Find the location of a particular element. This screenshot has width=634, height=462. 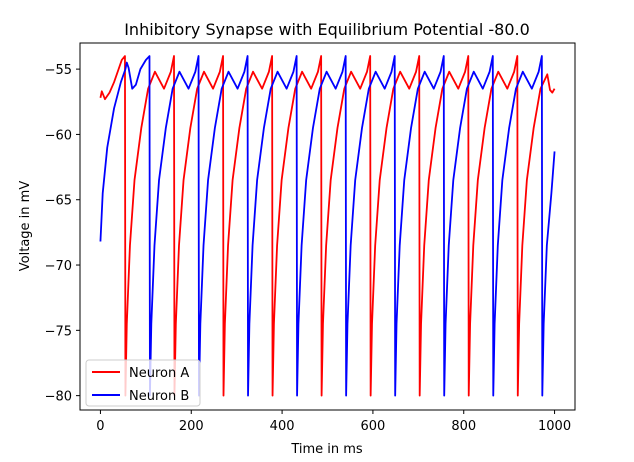

x-axis-title: Time in ms is located at coordinates (326, 449).